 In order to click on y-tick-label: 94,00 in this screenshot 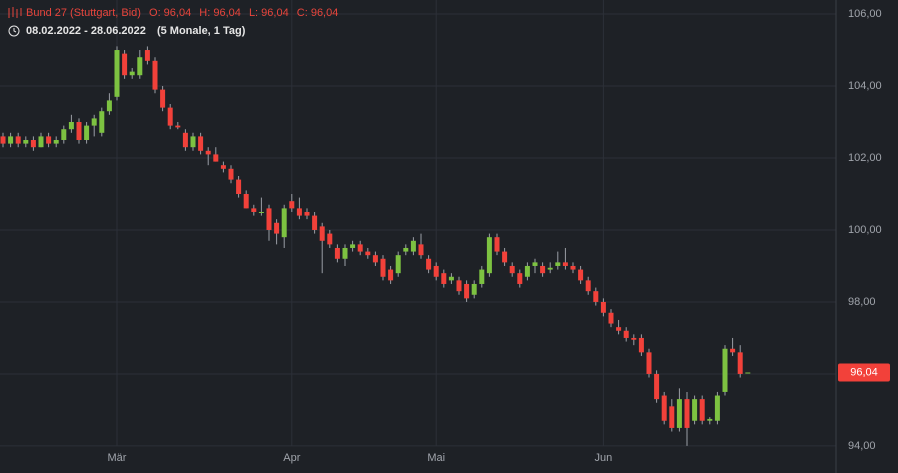, I will do `click(862, 446)`.